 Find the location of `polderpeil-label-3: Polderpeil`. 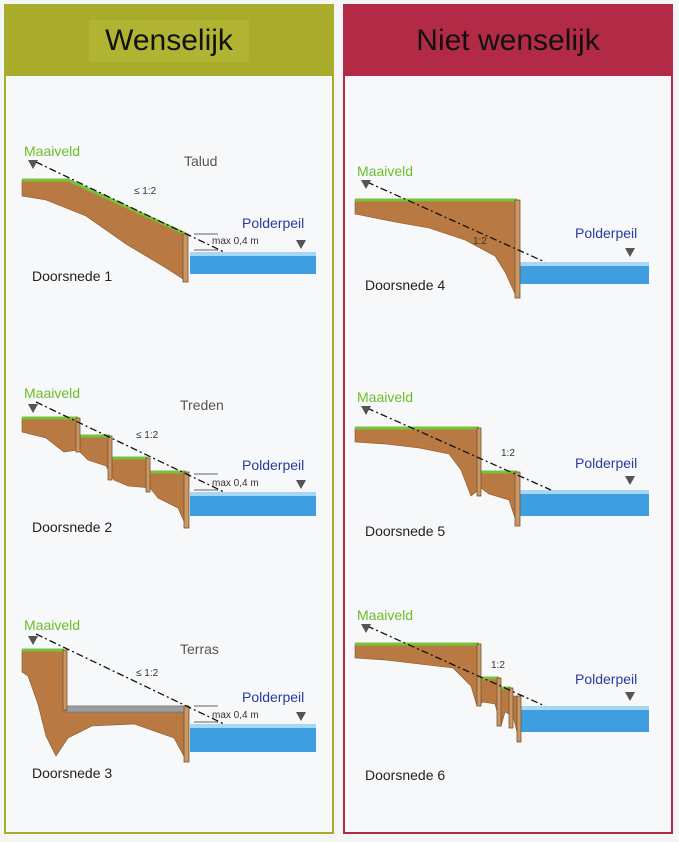

polderpeil-label-3: Polderpeil is located at coordinates (273, 697).